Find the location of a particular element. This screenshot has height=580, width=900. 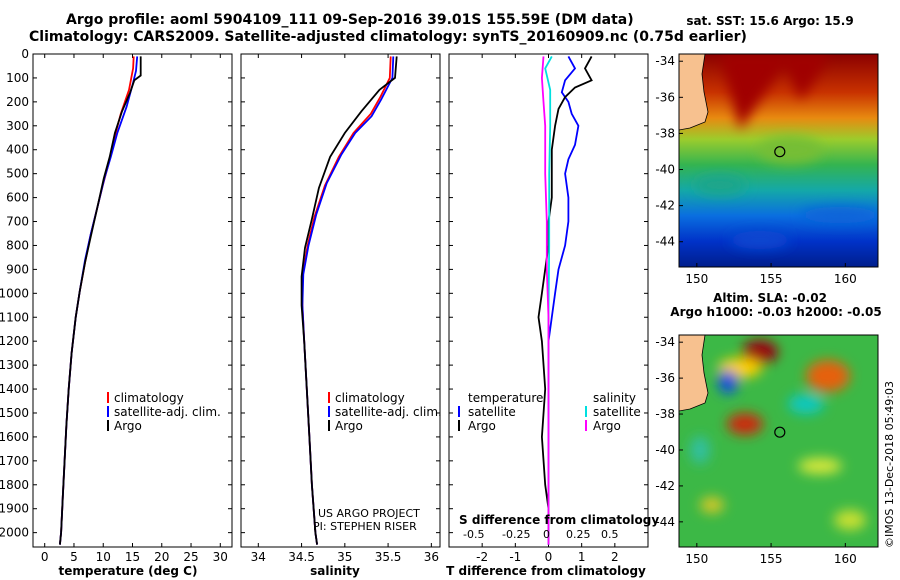

series-t-argo is located at coordinates (565, 300).